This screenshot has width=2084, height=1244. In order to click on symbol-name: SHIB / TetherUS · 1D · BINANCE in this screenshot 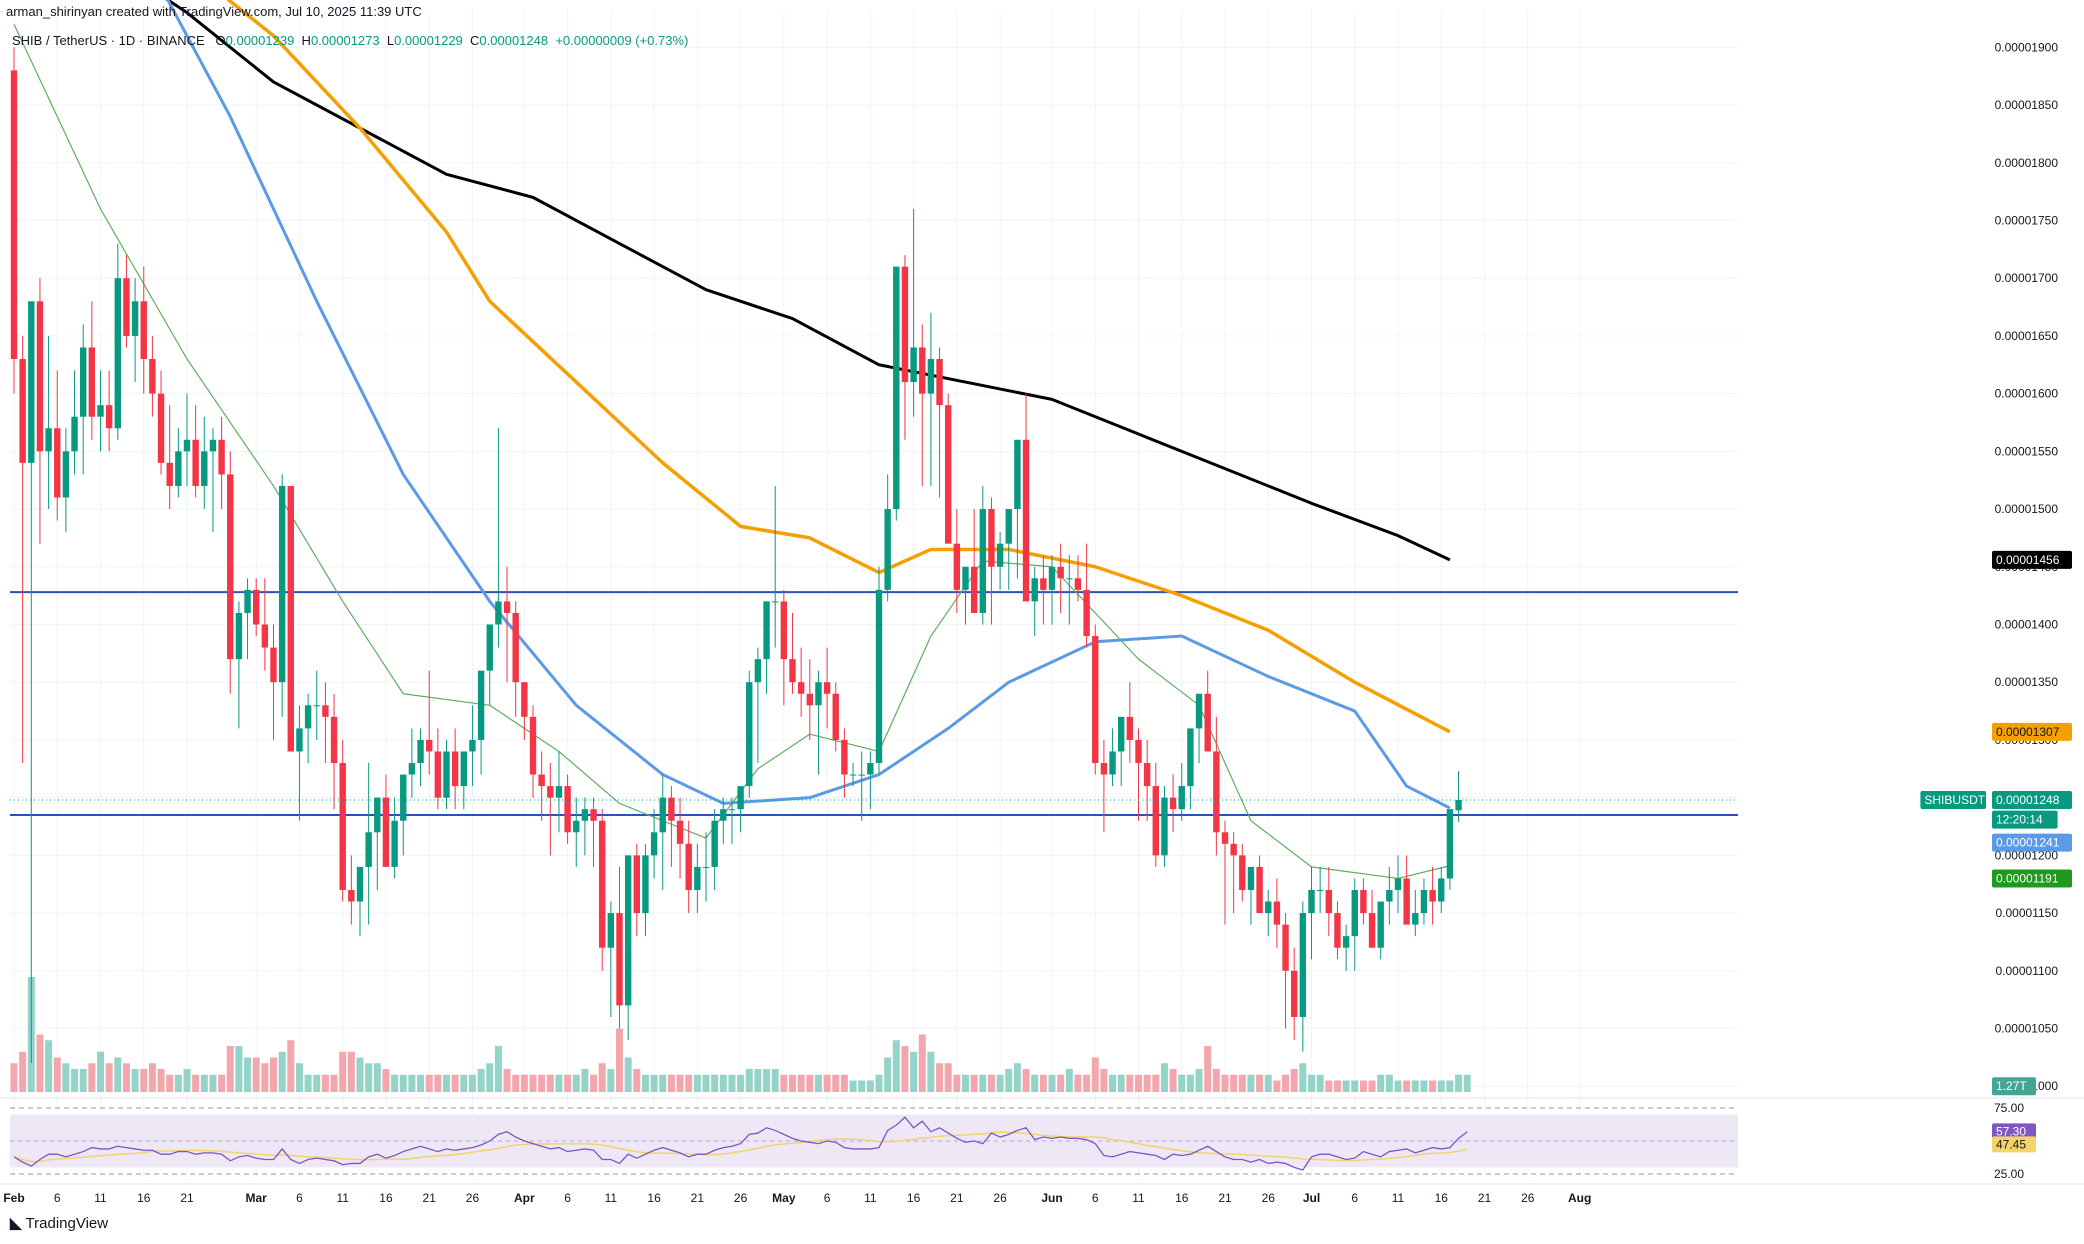, I will do `click(108, 40)`.